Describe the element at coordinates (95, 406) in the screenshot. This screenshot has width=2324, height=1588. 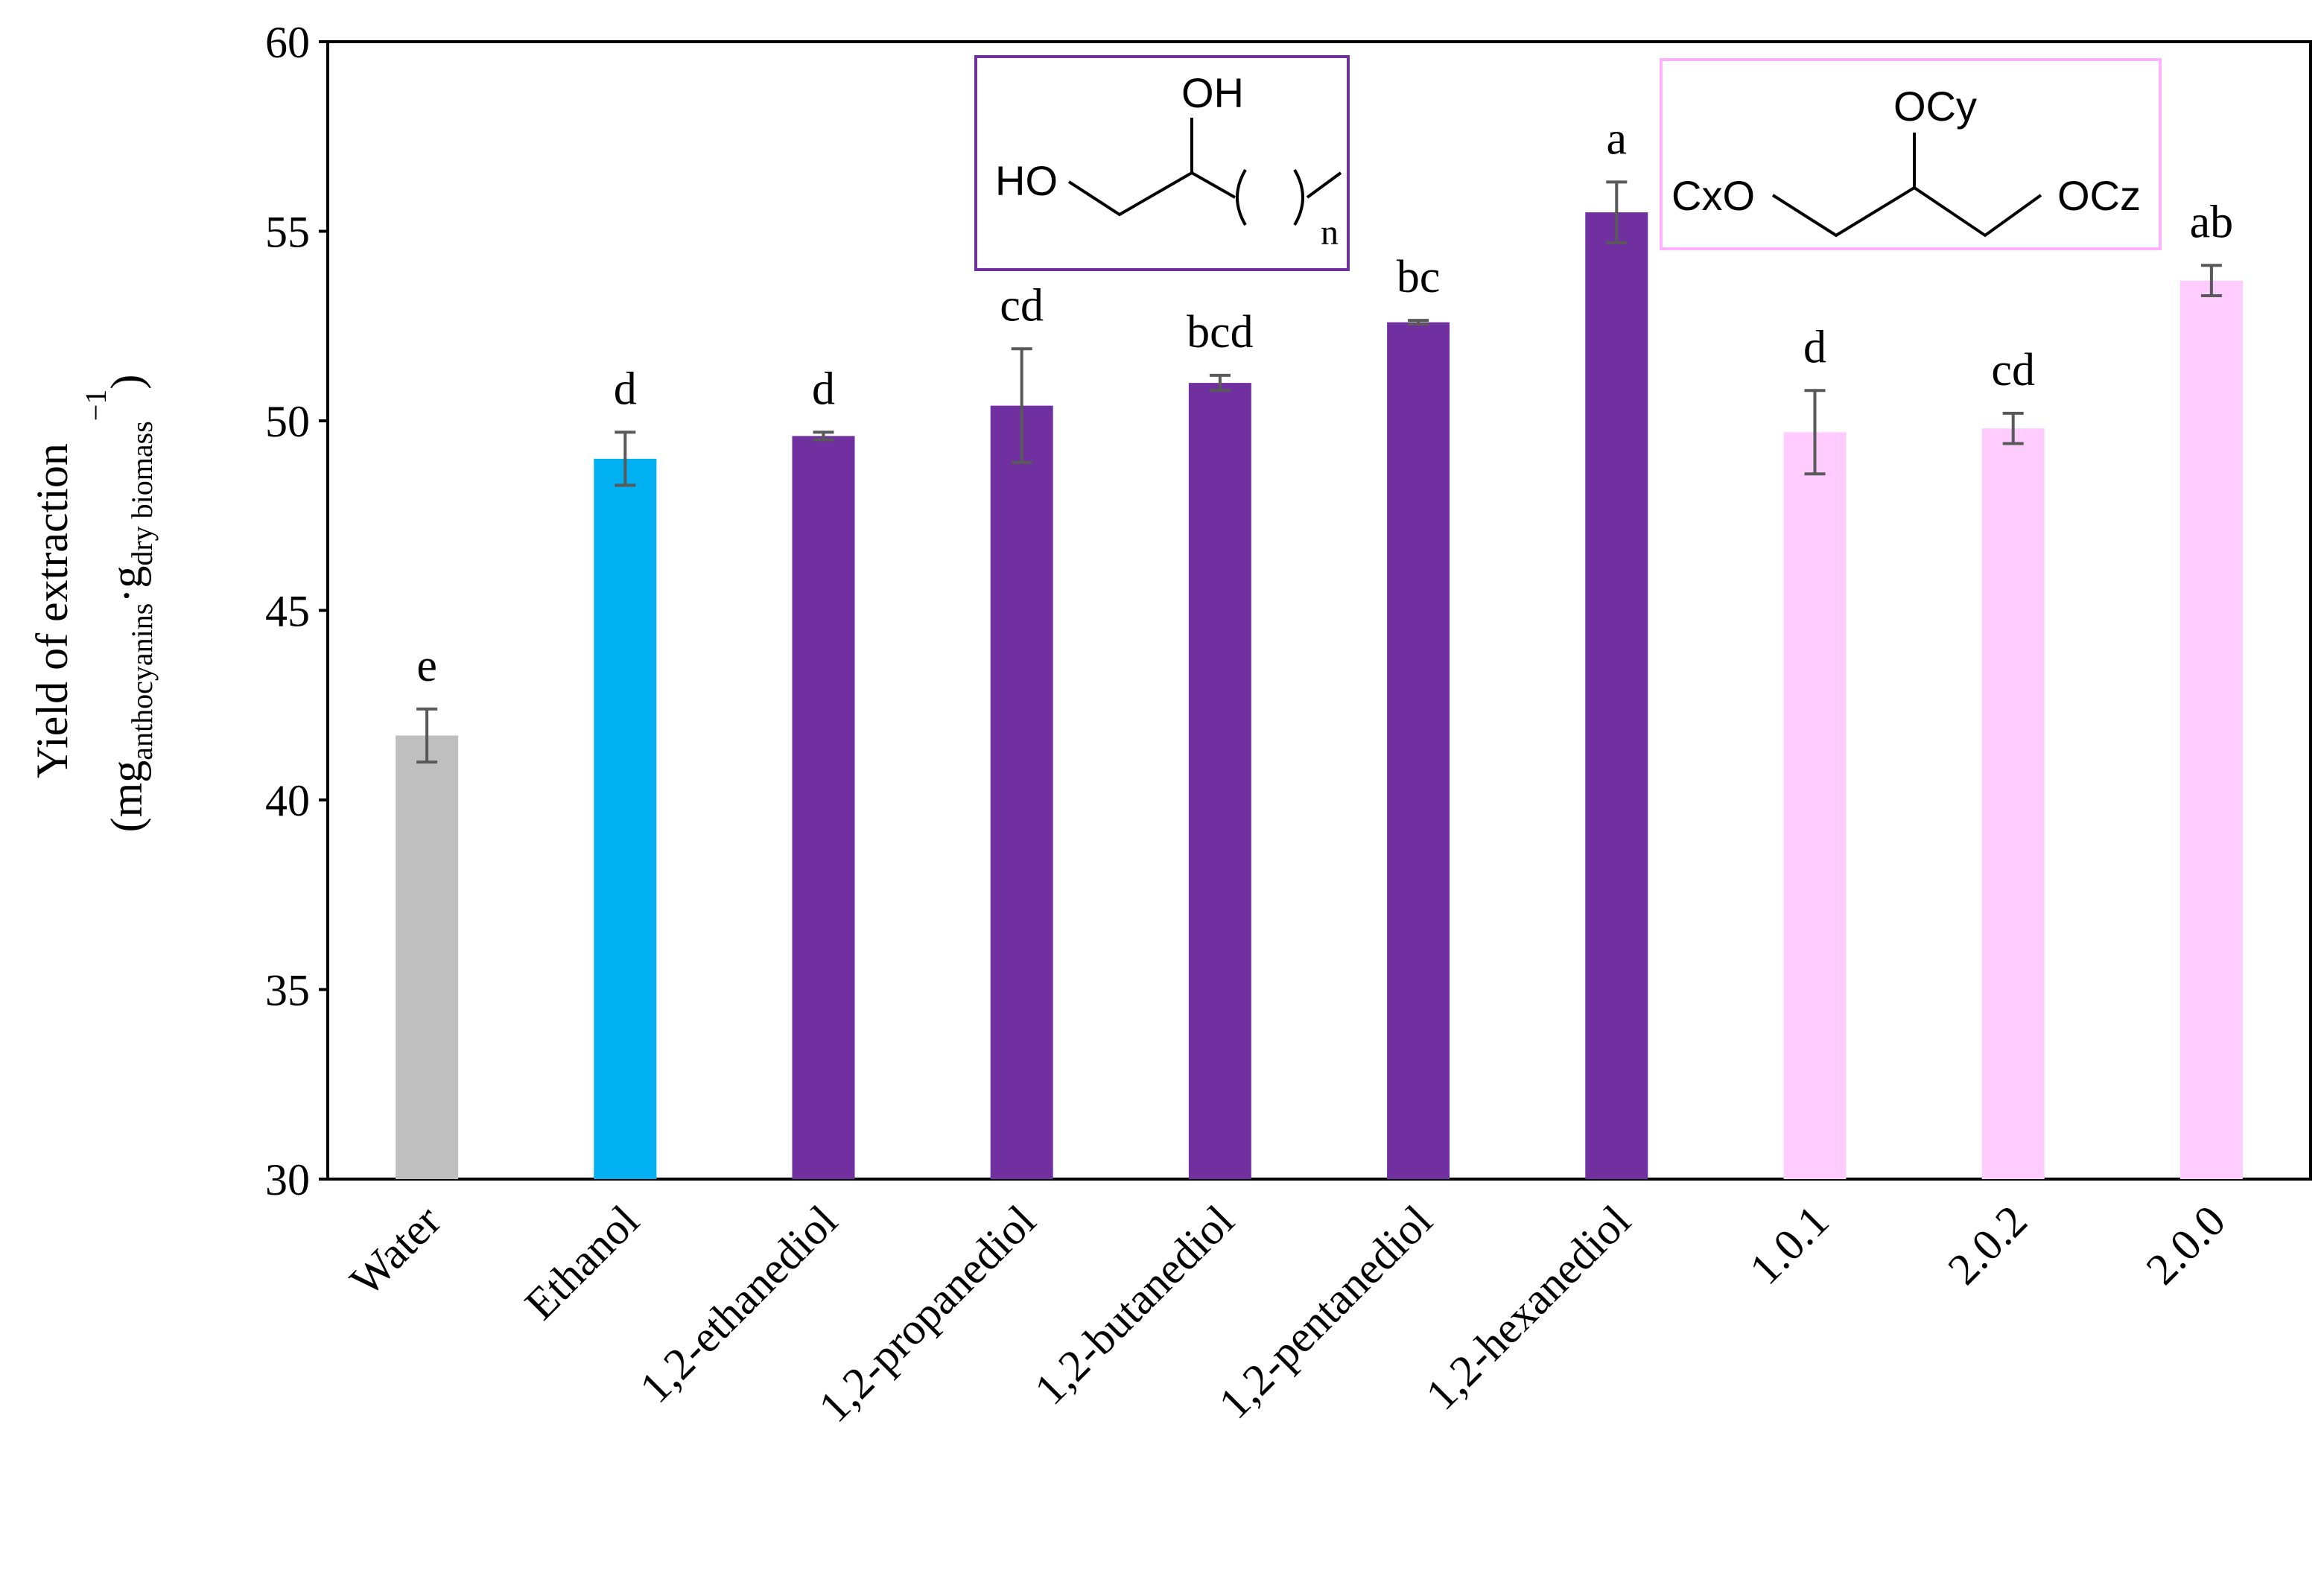
I see `unit-sup: −1` at that location.